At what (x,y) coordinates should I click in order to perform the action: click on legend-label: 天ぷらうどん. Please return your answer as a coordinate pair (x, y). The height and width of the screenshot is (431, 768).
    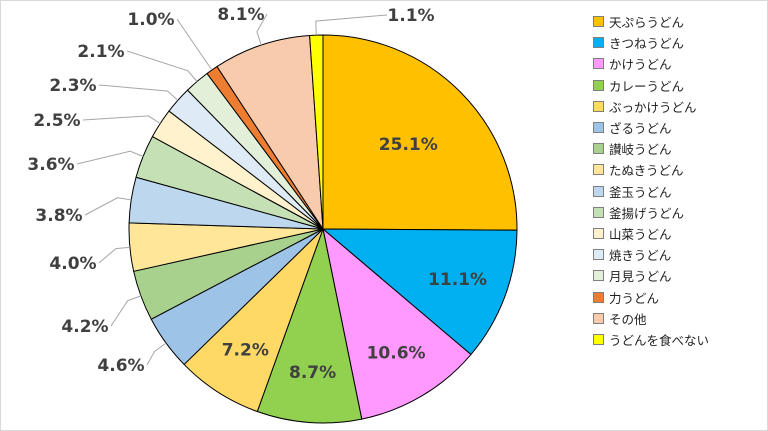
    Looking at the image, I should click on (647, 23).